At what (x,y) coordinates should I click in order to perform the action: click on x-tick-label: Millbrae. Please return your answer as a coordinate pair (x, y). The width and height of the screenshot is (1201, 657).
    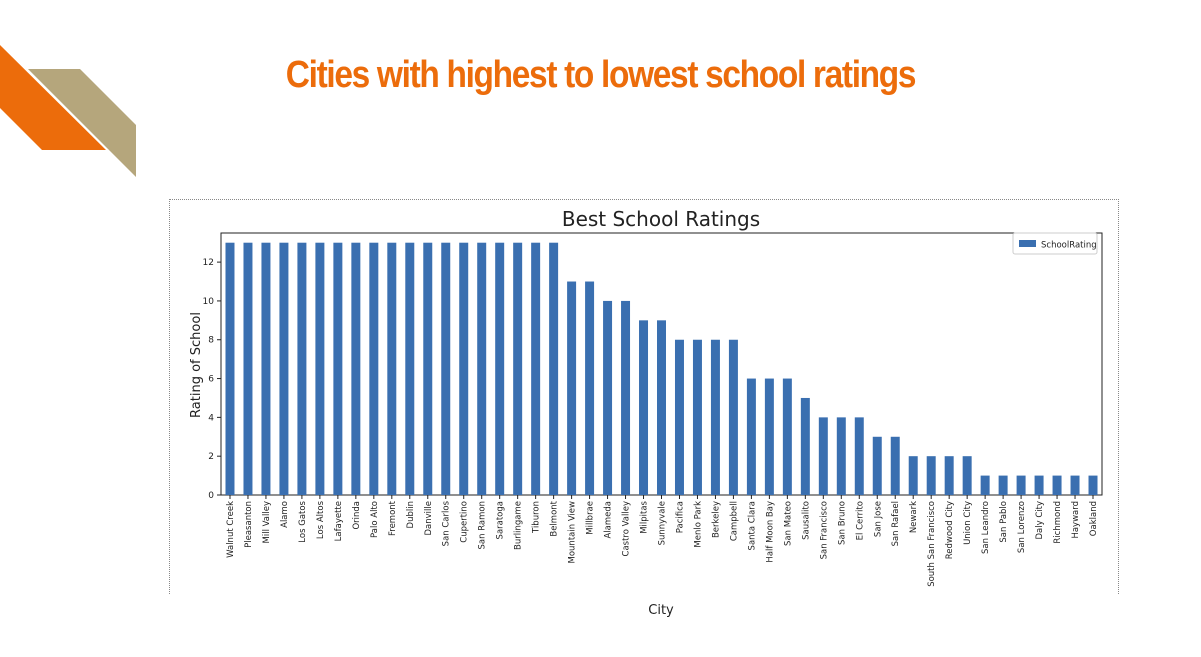
    Looking at the image, I should click on (591, 518).